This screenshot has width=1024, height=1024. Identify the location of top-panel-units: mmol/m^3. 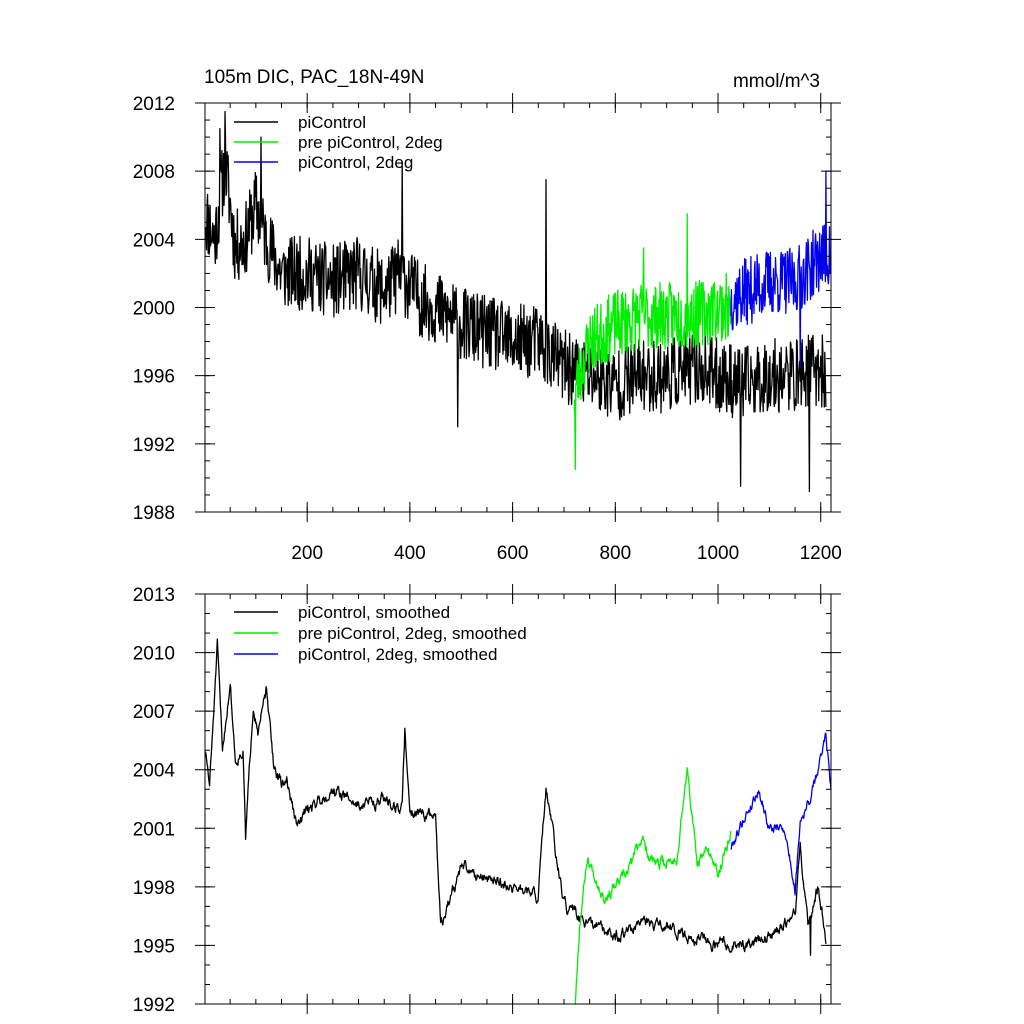
(776, 81).